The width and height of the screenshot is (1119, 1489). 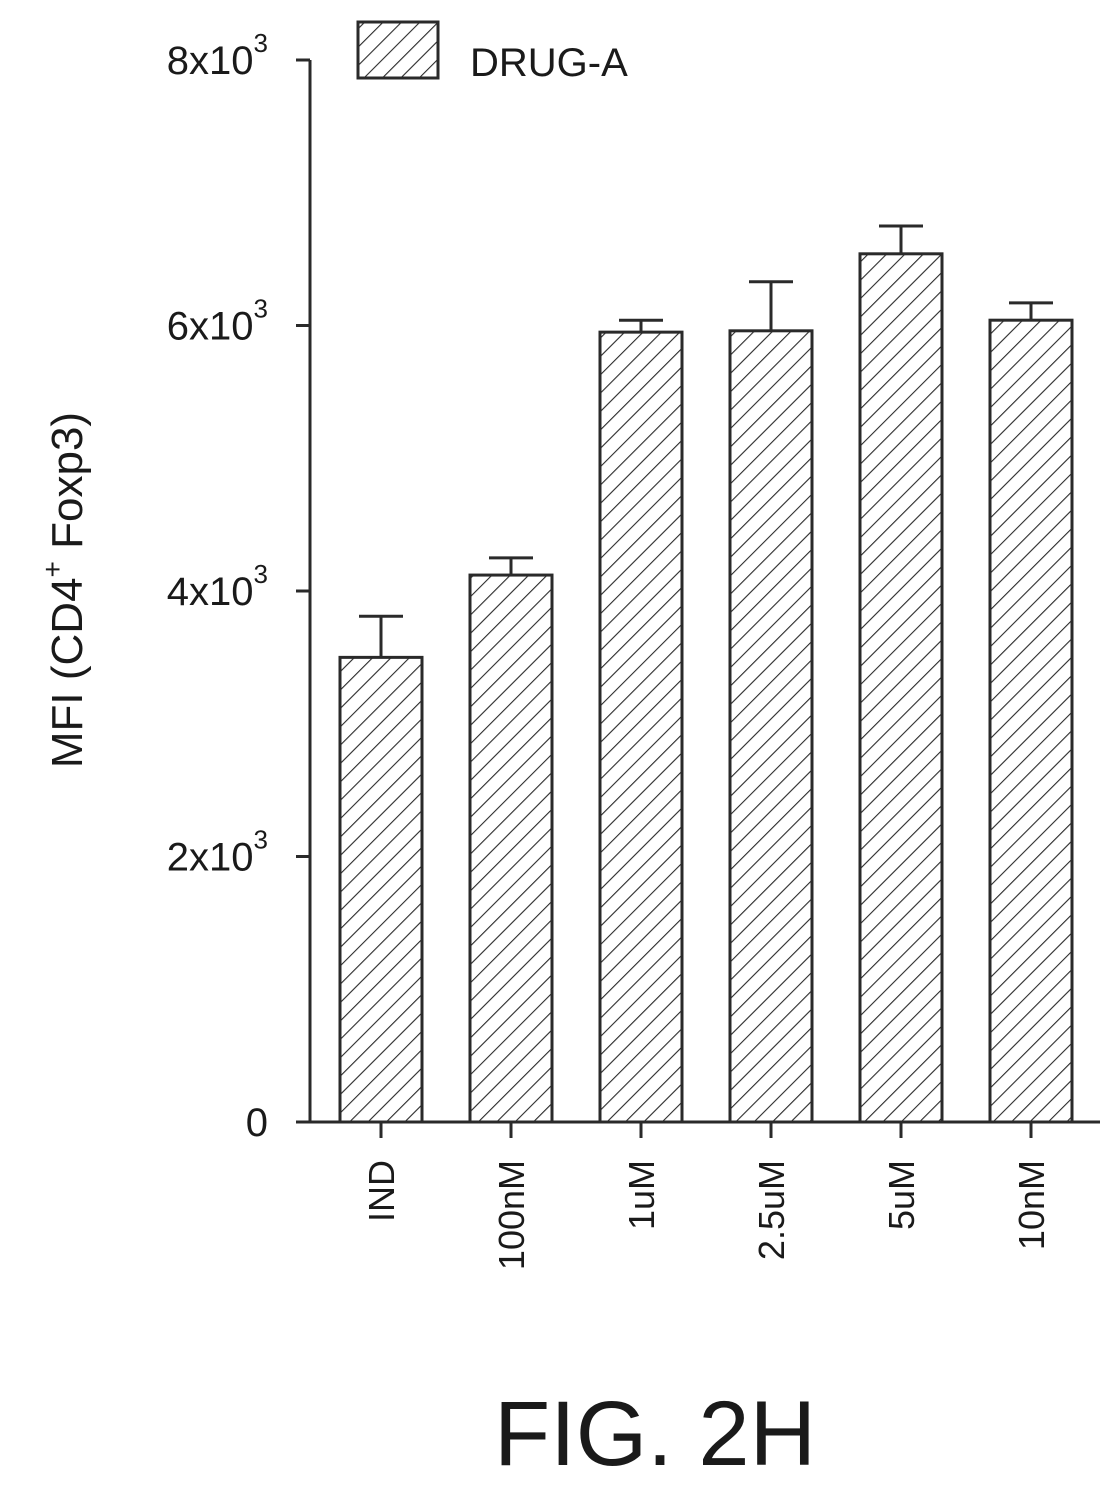 I want to click on legend-swatch, so click(x=398, y=50).